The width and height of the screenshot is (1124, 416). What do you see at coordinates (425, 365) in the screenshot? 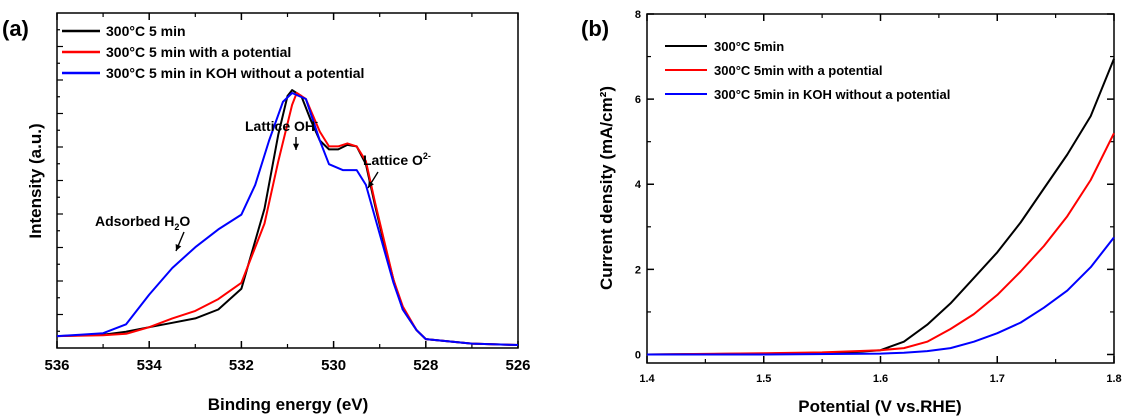
I see `panel-a-x-tick-label: 528` at bounding box center [425, 365].